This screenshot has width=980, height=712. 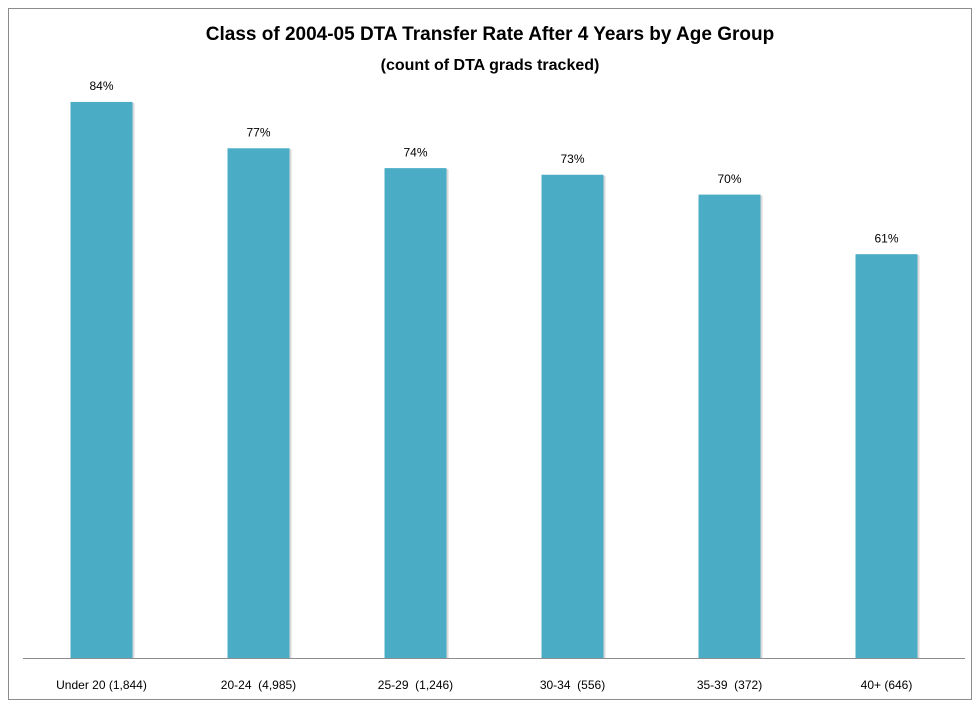 I want to click on x-tick-label: 35-39 (372), so click(x=729, y=685).